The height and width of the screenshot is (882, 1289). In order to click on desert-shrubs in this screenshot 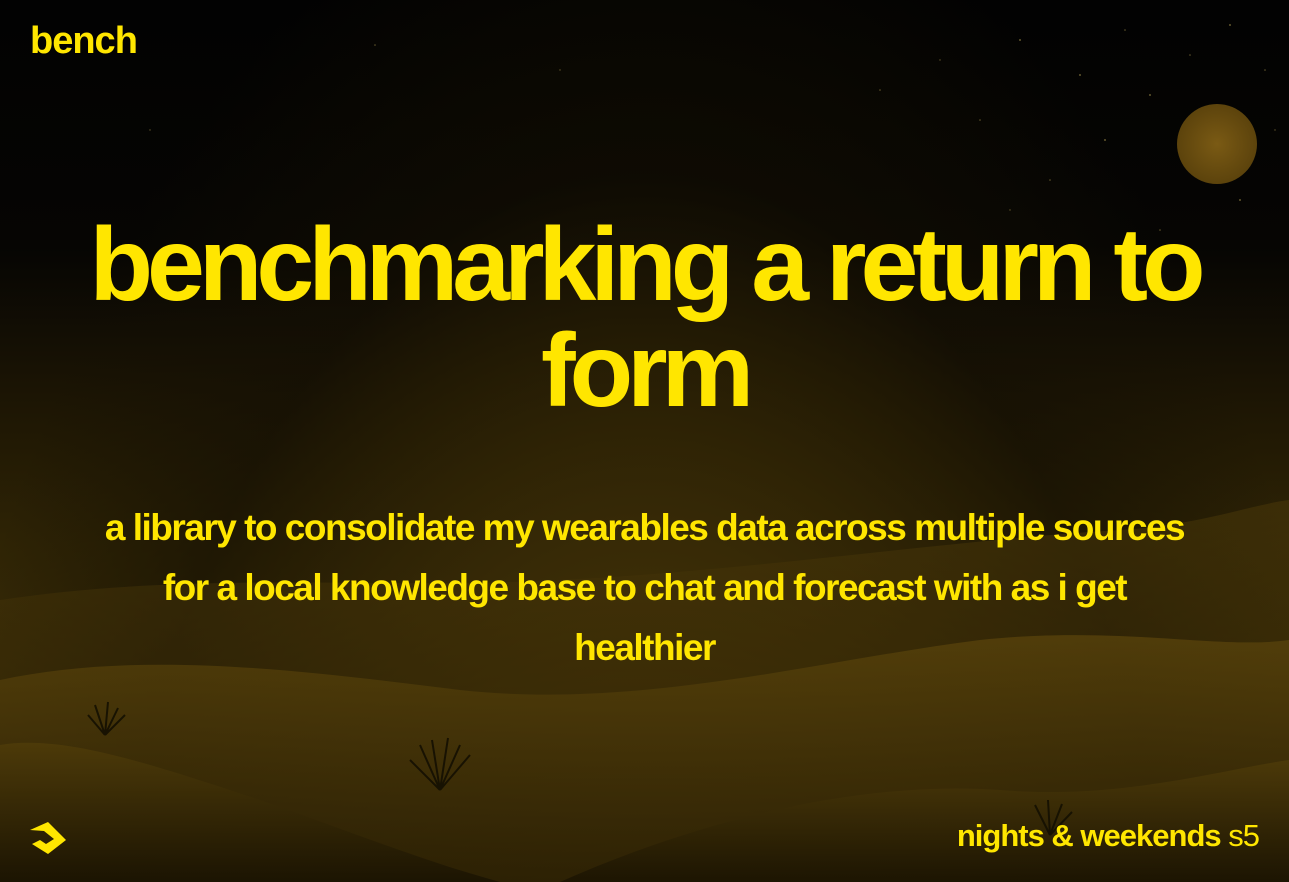, I will do `click(580, 768)`.